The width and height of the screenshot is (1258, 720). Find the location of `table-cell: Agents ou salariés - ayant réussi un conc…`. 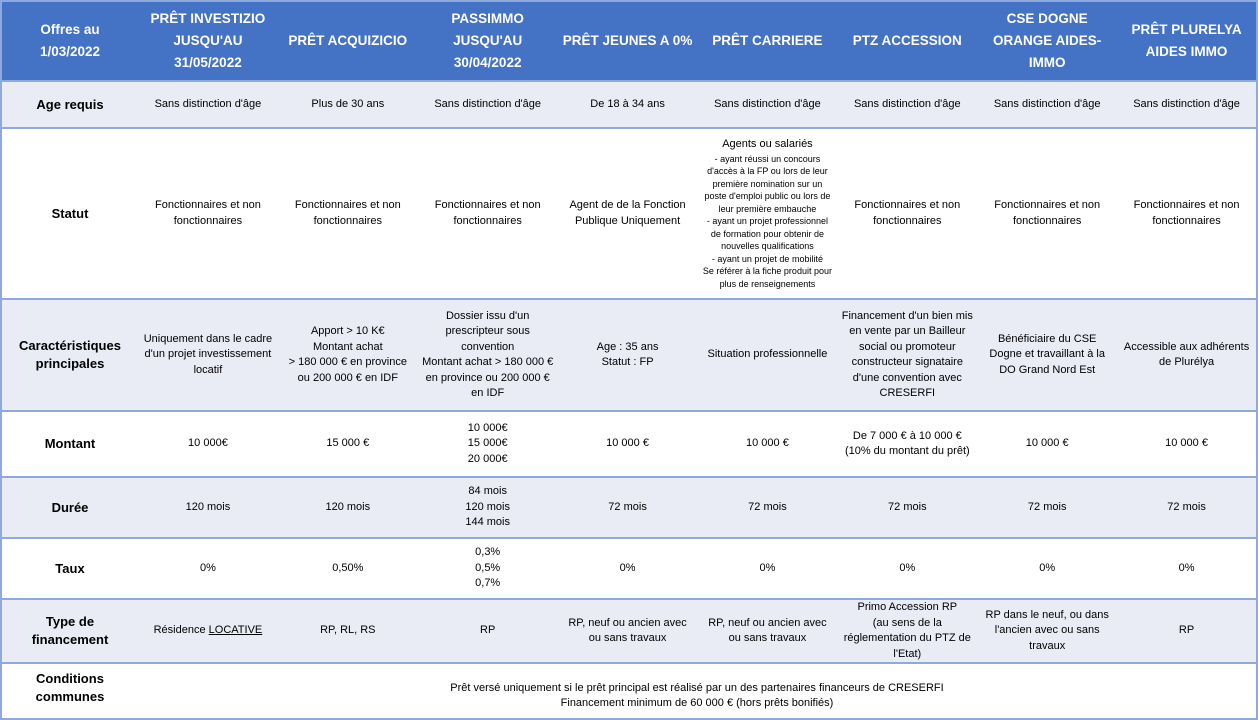

table-cell: Agents ou salariés - ayant réussi un conc… is located at coordinates (767, 213).